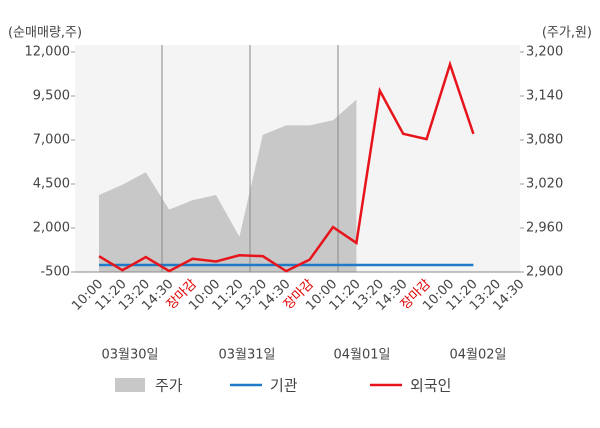 The image size is (600, 428). Describe the element at coordinates (361, 355) in the screenshot. I see `date-label: 04월01일` at that location.